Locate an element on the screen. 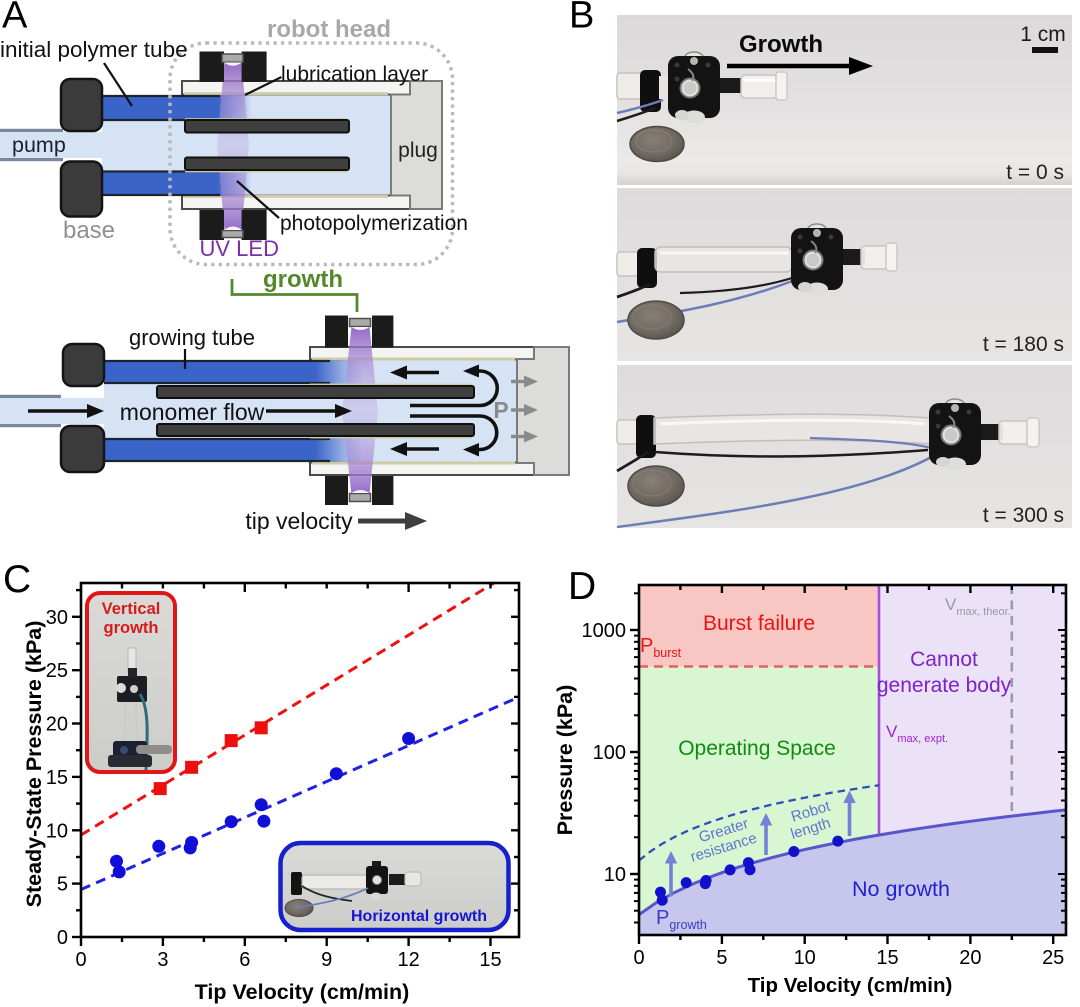 The height and width of the screenshot is (1007, 1080). svg-text: Cannot is located at coordinates (944, 659).